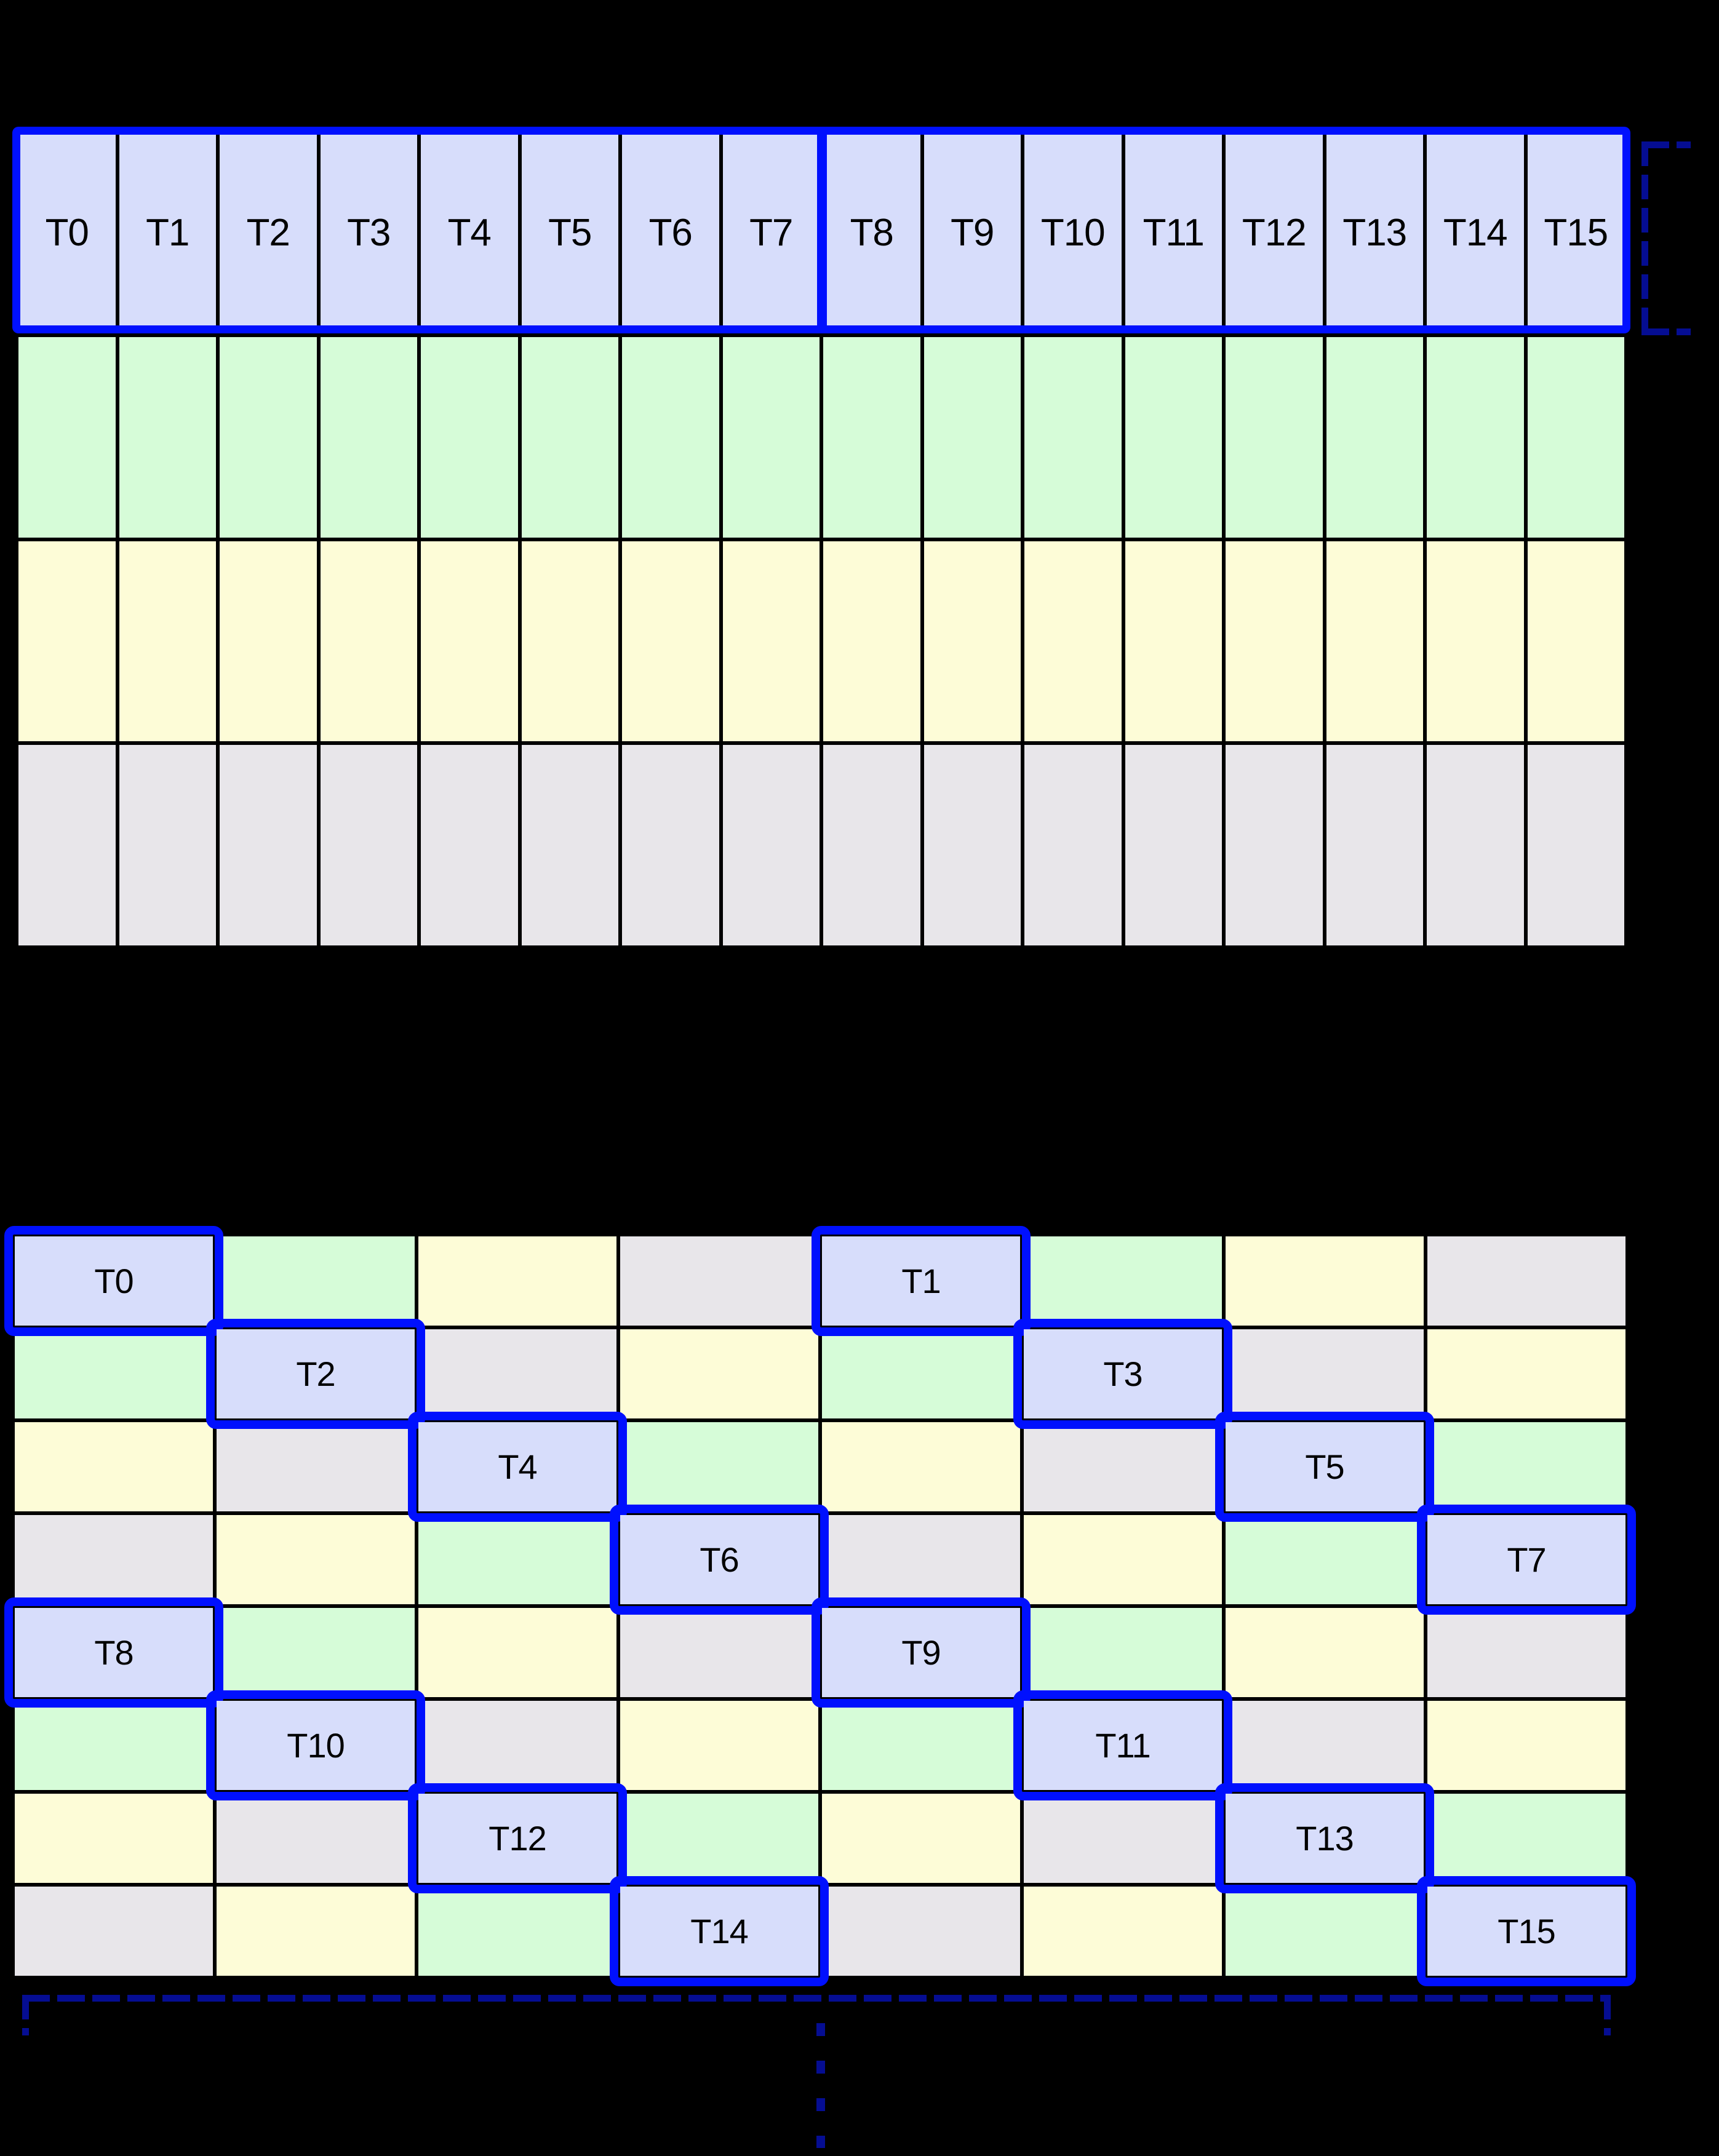 This screenshot has width=1719, height=2156. I want to click on grid2-thread-cell-t5: T5, so click(1324, 1467).